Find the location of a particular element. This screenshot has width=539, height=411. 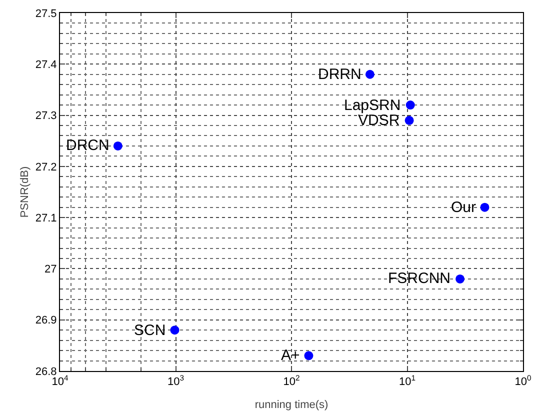

y-tick-label: 27 is located at coordinates (50, 270).